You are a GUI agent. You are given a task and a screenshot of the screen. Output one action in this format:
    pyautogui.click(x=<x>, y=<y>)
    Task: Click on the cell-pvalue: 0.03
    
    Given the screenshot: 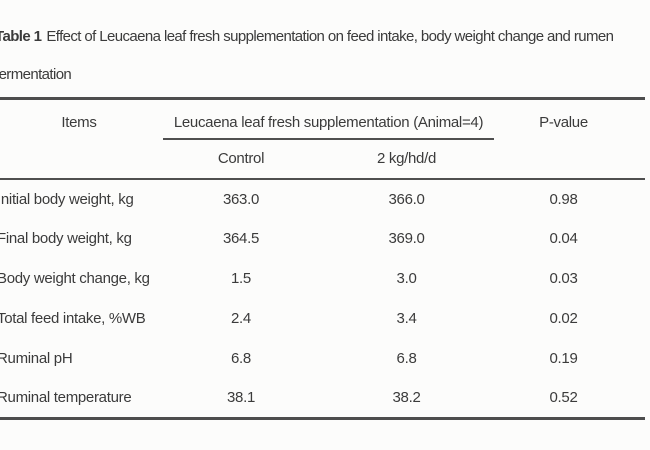 What is the action you would take?
    pyautogui.click(x=563, y=278)
    